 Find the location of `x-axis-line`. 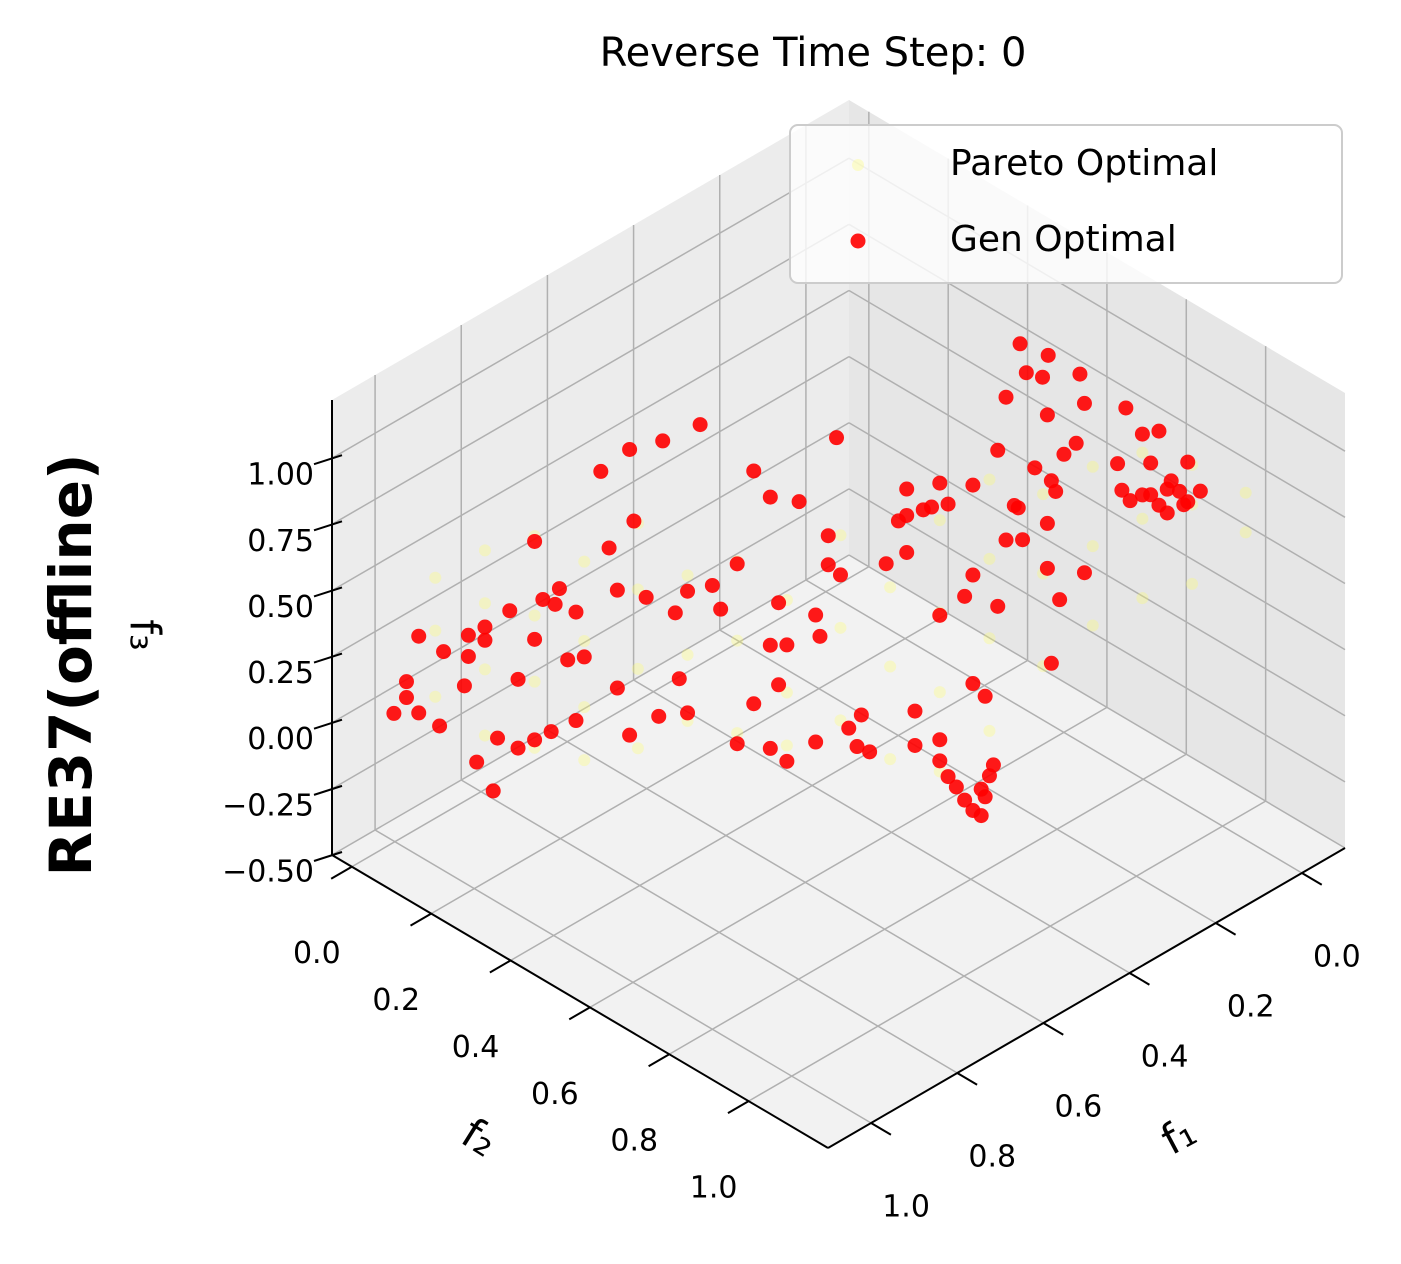

x-axis-line is located at coordinates (1086, 998).